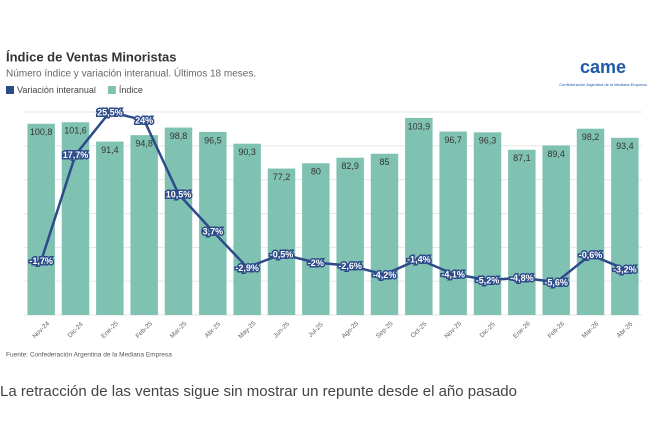 The height and width of the screenshot is (422, 655). Describe the element at coordinates (179, 136) in the screenshot. I see `bar-label: 98,8` at that location.